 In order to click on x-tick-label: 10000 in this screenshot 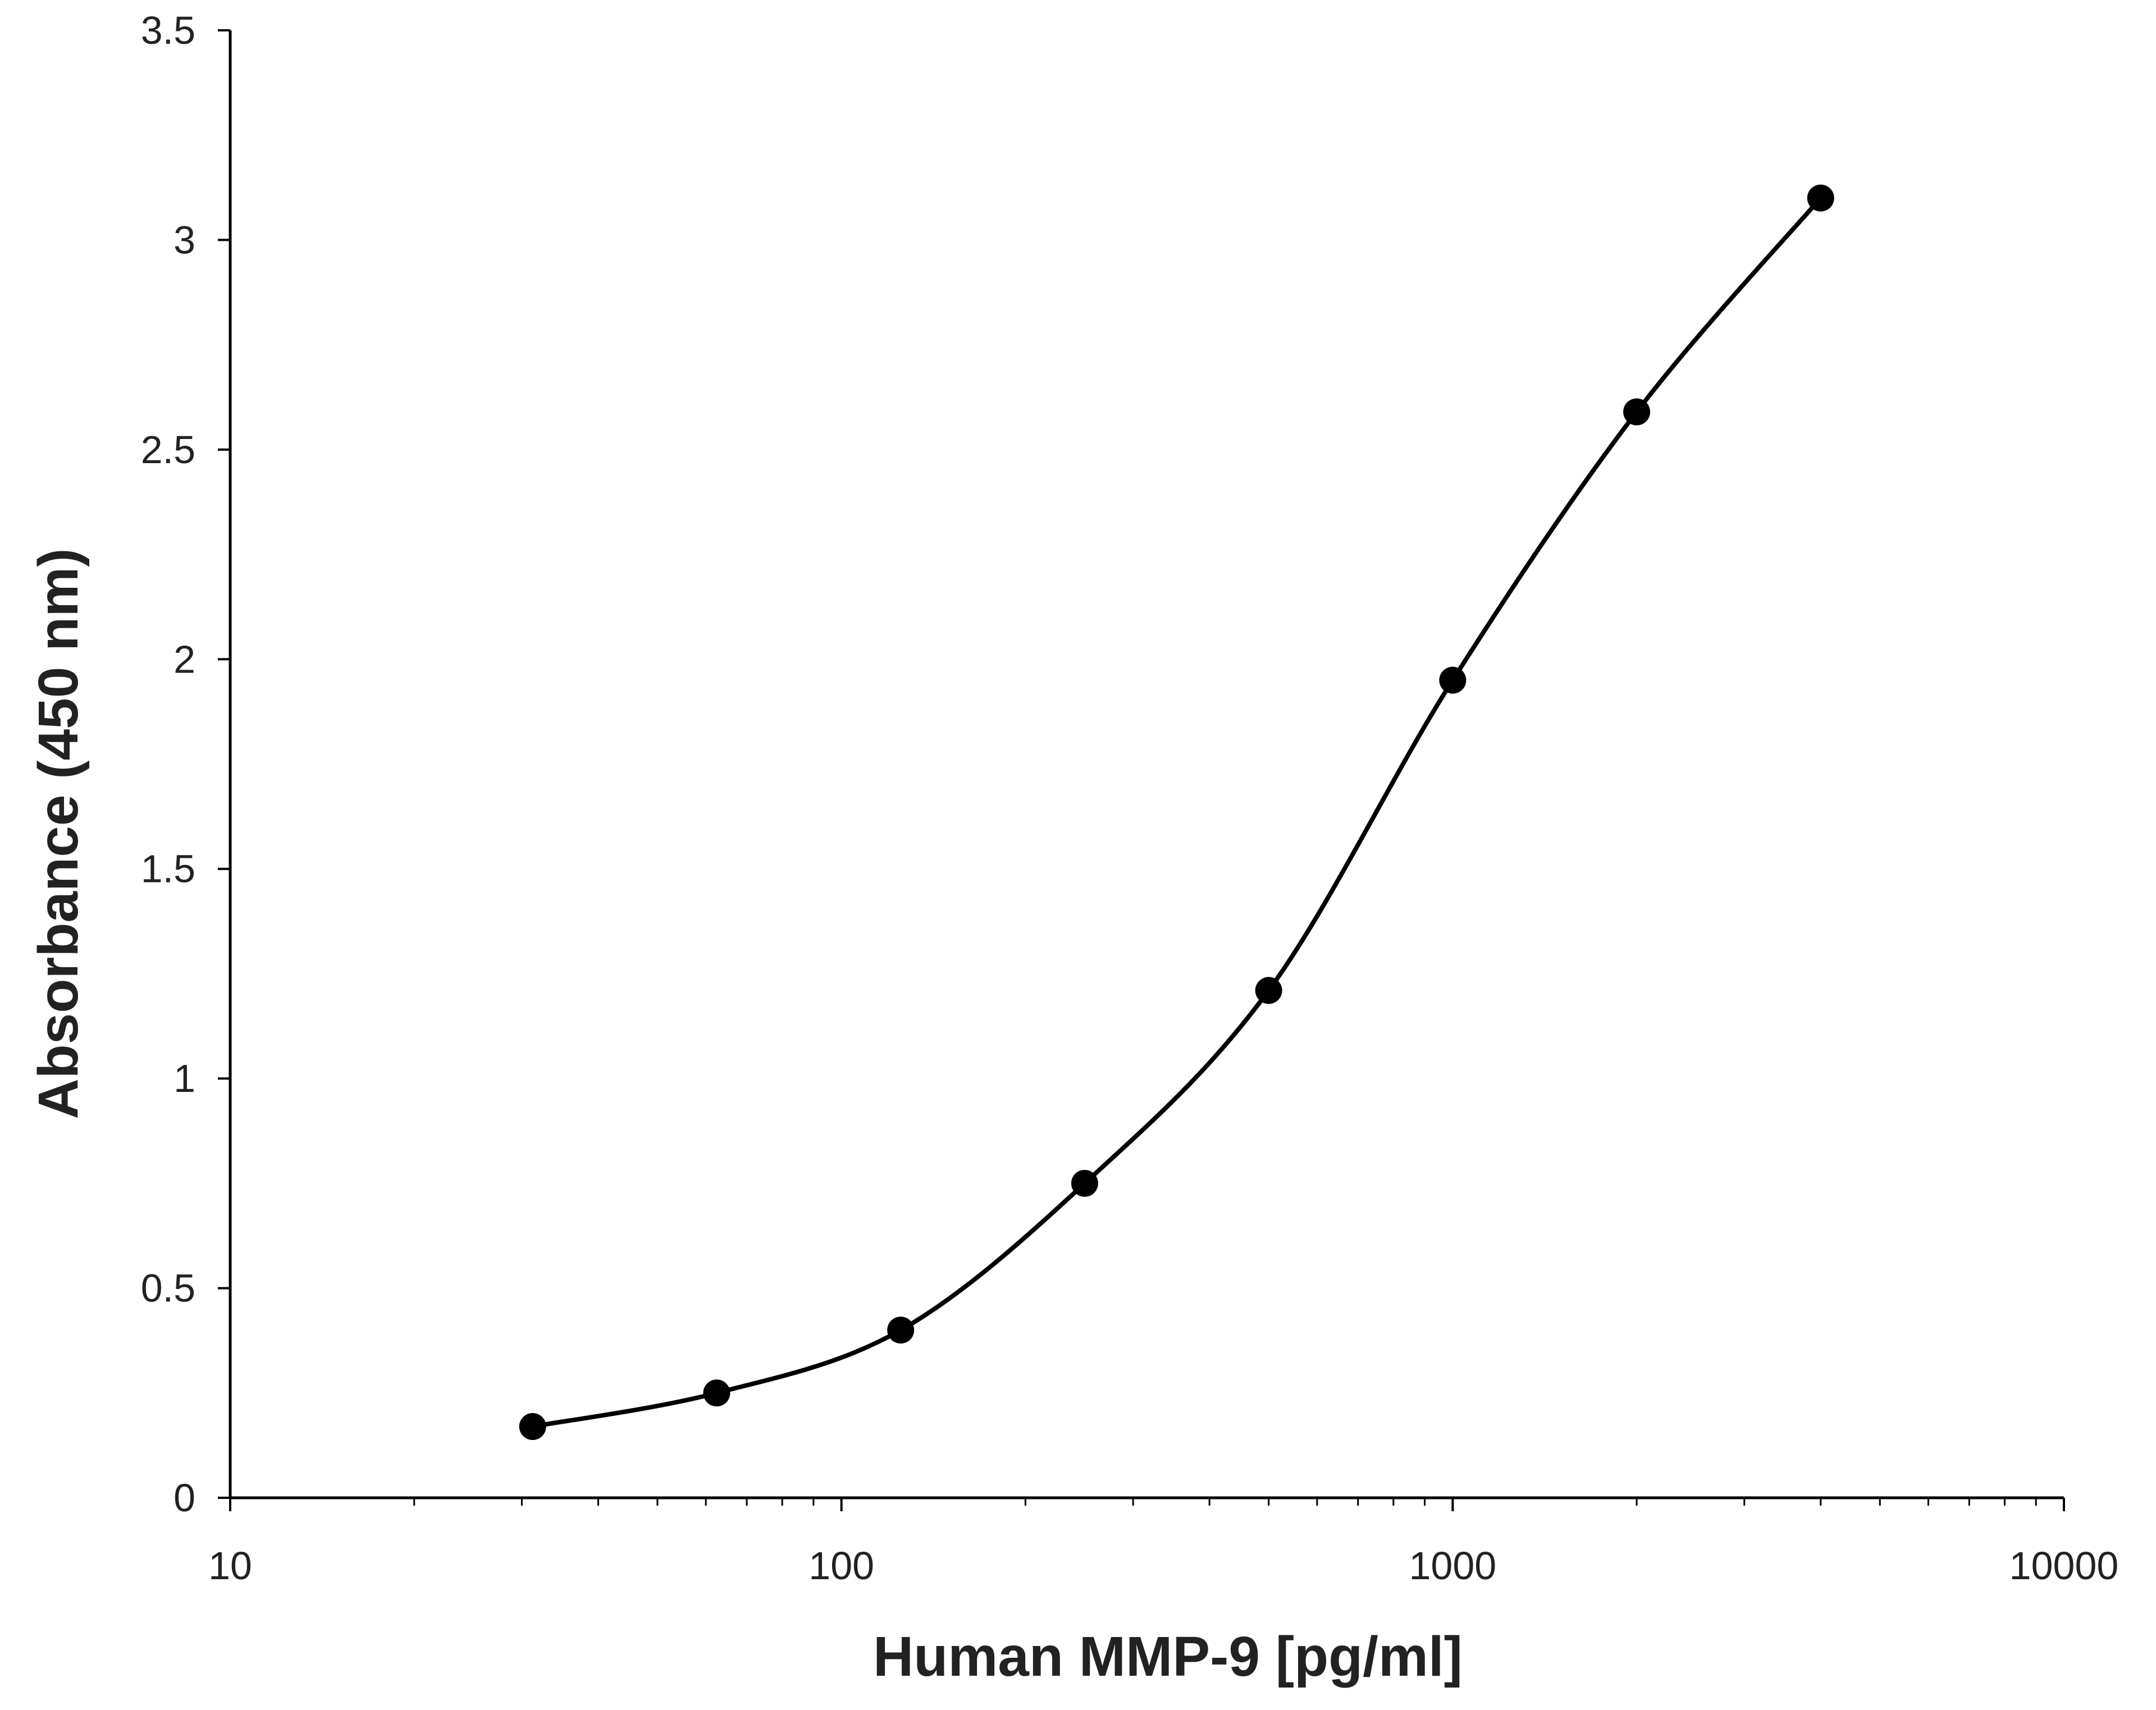, I will do `click(2064, 1566)`.